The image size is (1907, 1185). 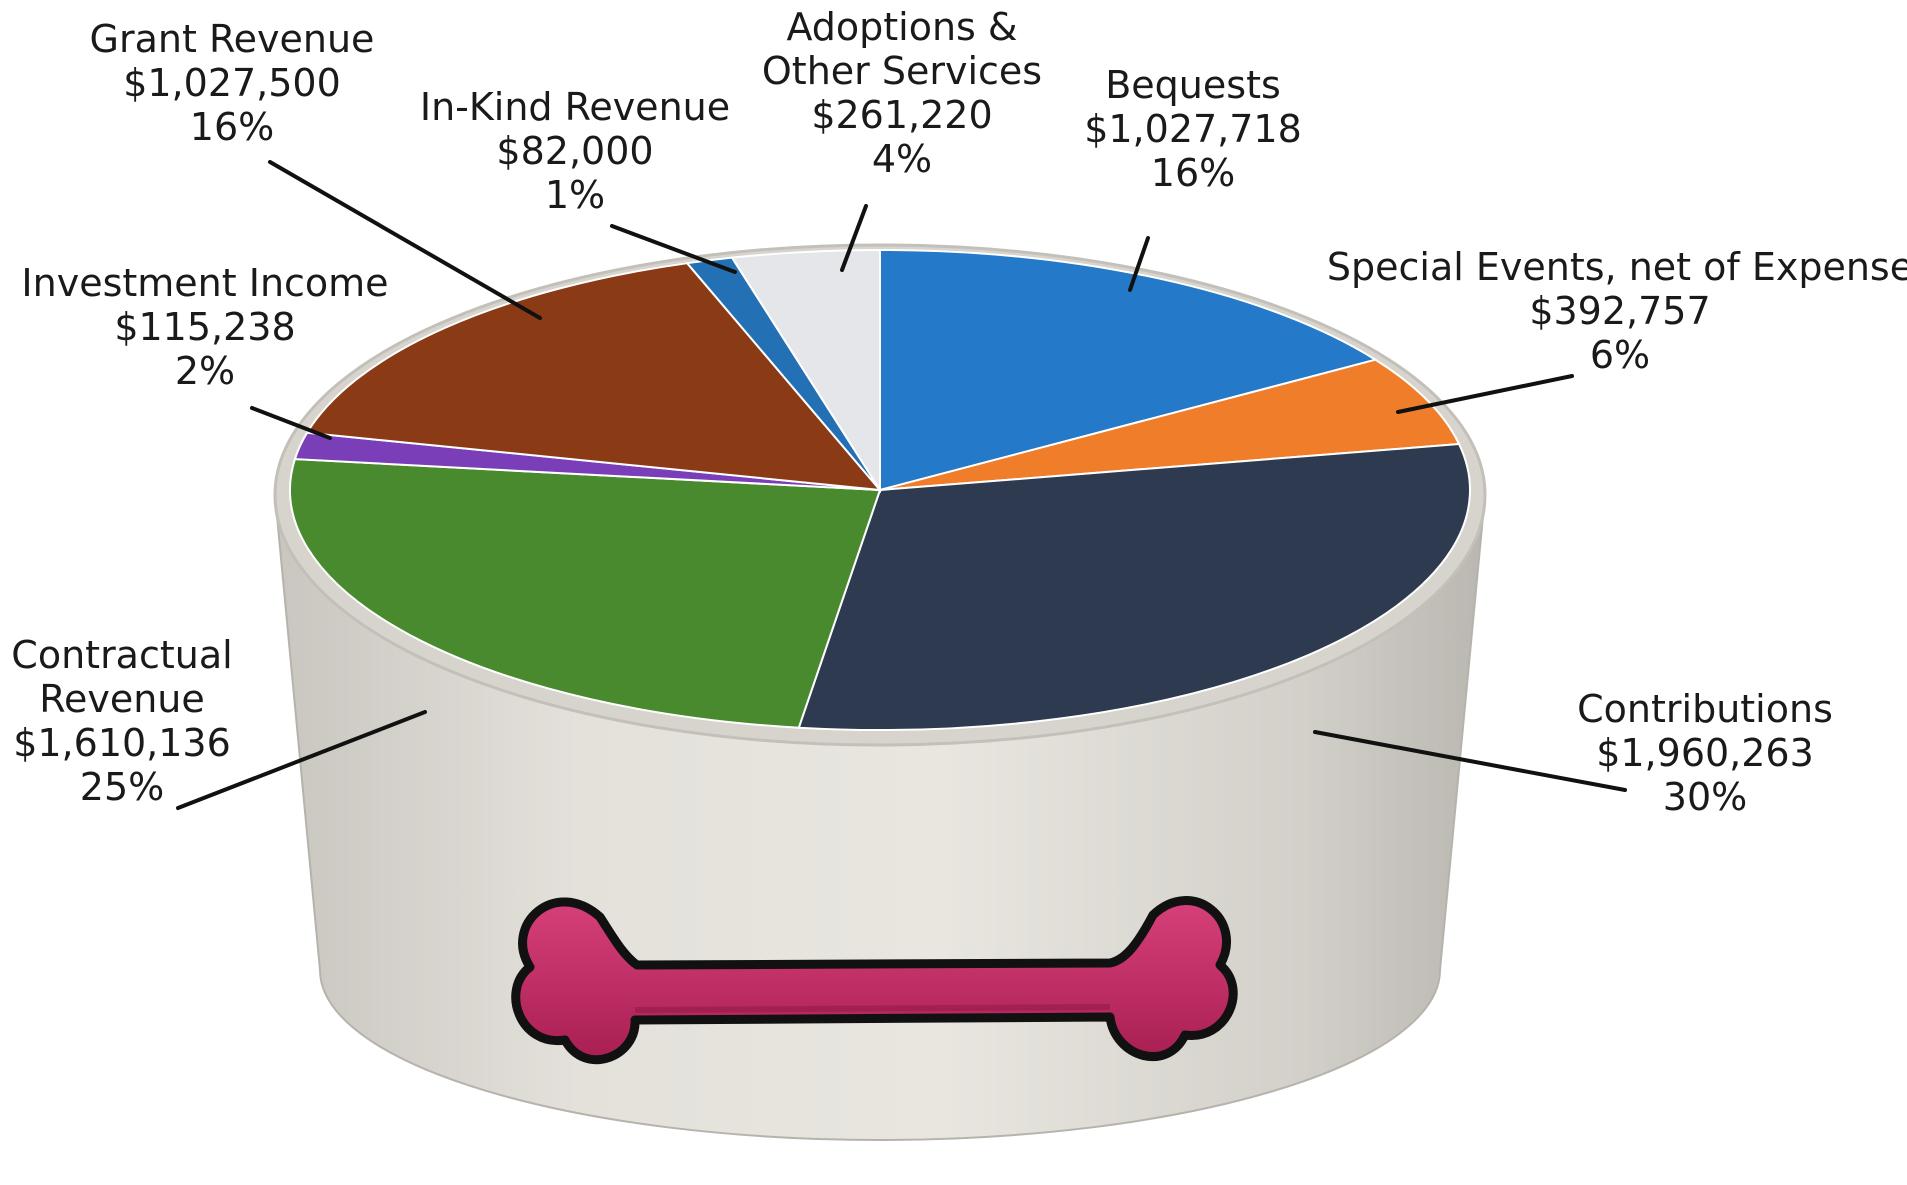 What do you see at coordinates (1705, 709) in the screenshot?
I see `slice-label-line: Contributions` at bounding box center [1705, 709].